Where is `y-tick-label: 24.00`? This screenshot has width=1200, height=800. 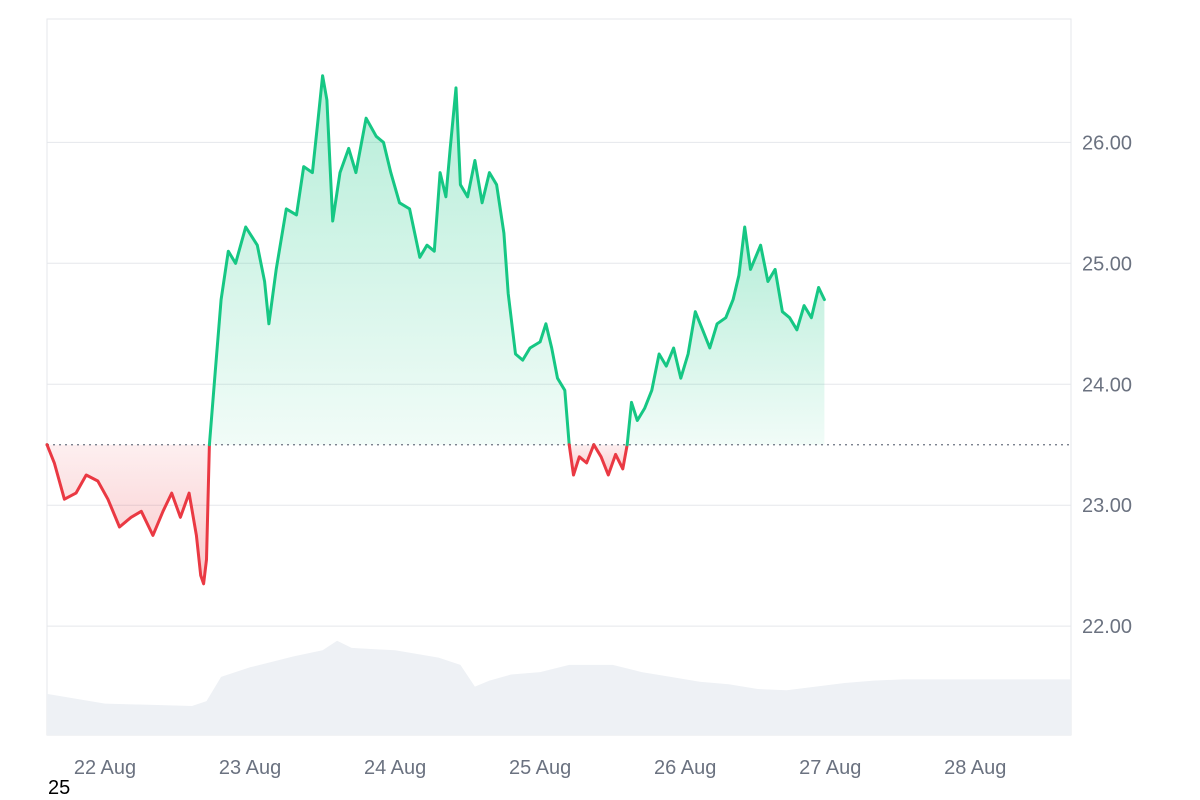
y-tick-label: 24.00 is located at coordinates (1107, 385).